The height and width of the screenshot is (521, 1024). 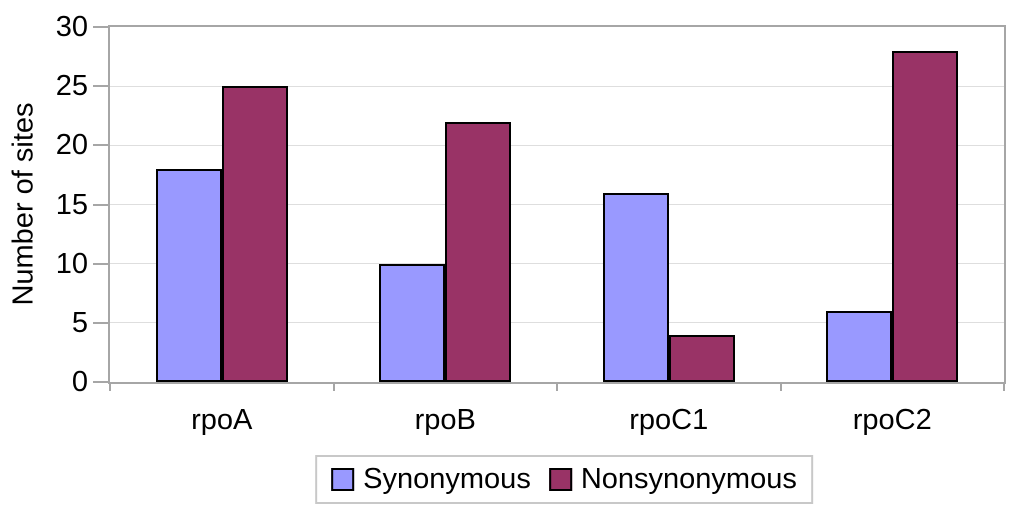 I want to click on legend-swatch-nonsynonymous, so click(x=560, y=479).